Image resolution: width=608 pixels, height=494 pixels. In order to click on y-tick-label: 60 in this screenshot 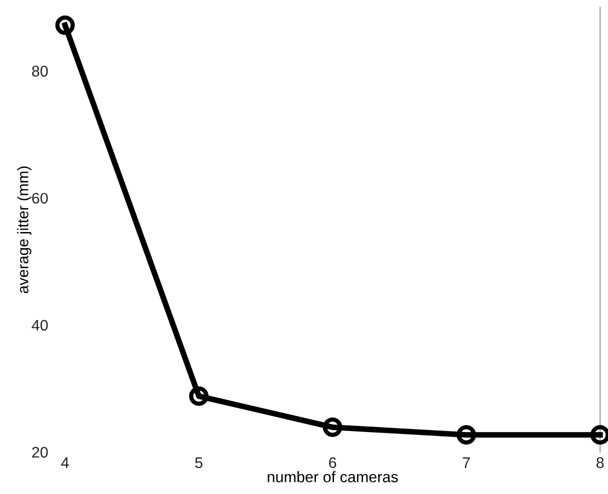, I will do `click(40, 198)`.